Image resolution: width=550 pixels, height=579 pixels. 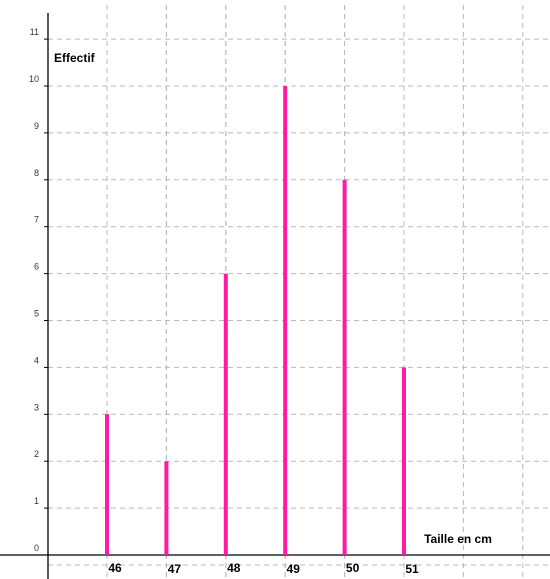 I want to click on x-tick-label: 48, so click(x=234, y=568).